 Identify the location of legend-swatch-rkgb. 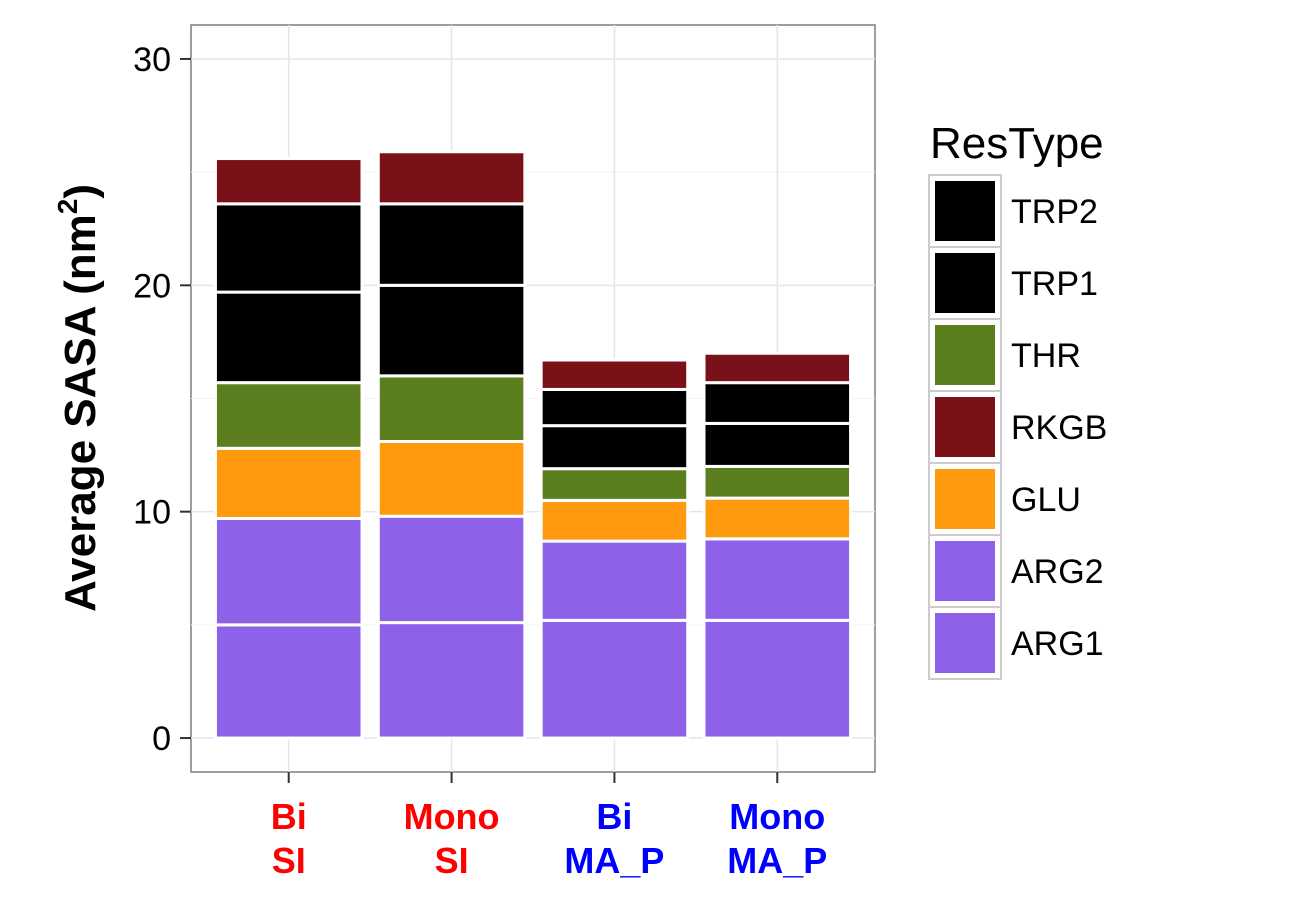
(965, 427).